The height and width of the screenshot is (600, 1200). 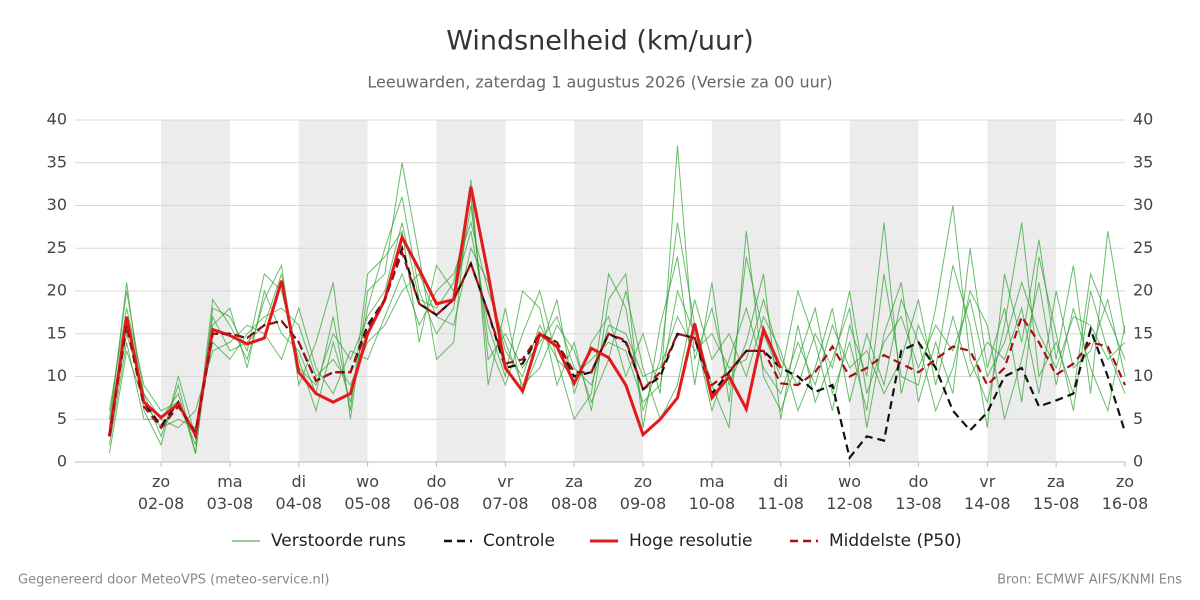 What do you see at coordinates (895, 541) in the screenshot?
I see `legend-label: Middelste (P50)` at bounding box center [895, 541].